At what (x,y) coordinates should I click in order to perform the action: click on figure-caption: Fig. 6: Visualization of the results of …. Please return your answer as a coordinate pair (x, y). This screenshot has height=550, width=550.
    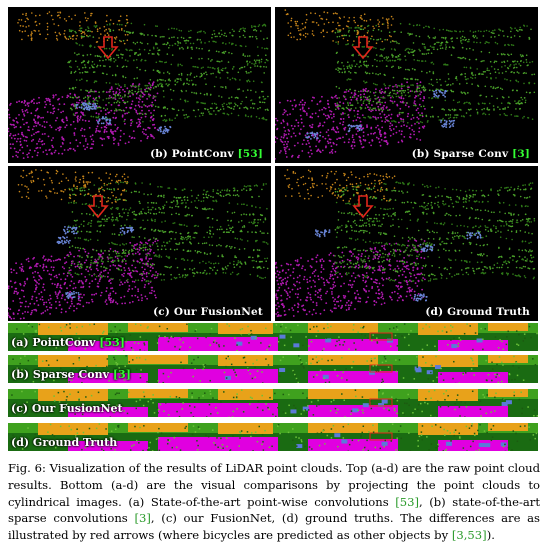
    Looking at the image, I should click on (274, 502).